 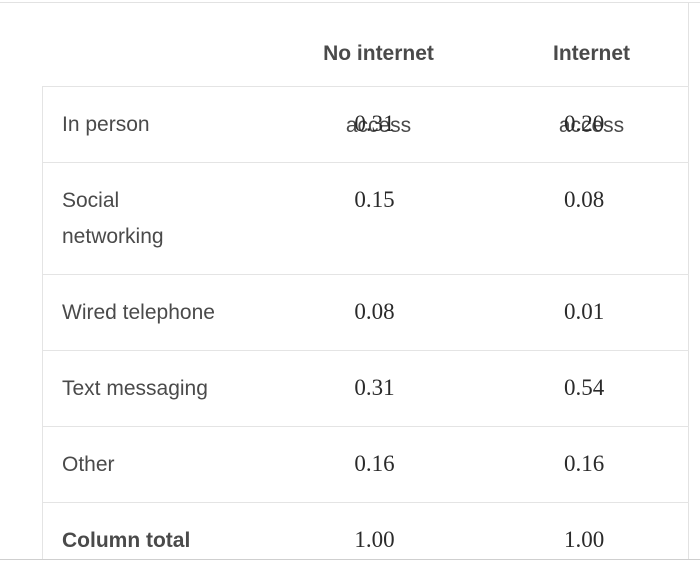 What do you see at coordinates (584, 463) in the screenshot?
I see `cell-internet: 0.16` at bounding box center [584, 463].